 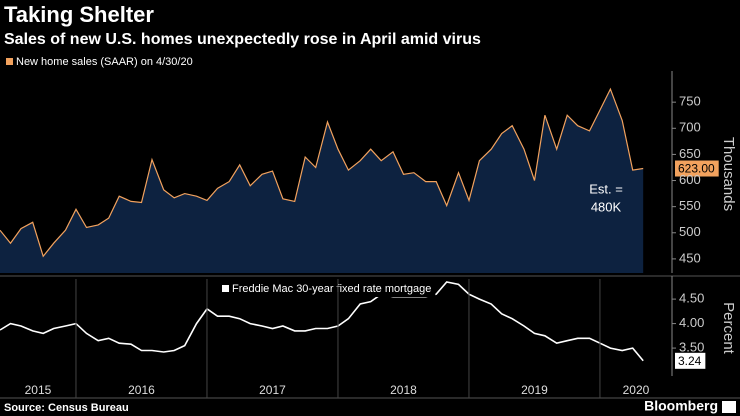 What do you see at coordinates (691, 322) in the screenshot?
I see `y-tick-label: 4.00` at bounding box center [691, 322].